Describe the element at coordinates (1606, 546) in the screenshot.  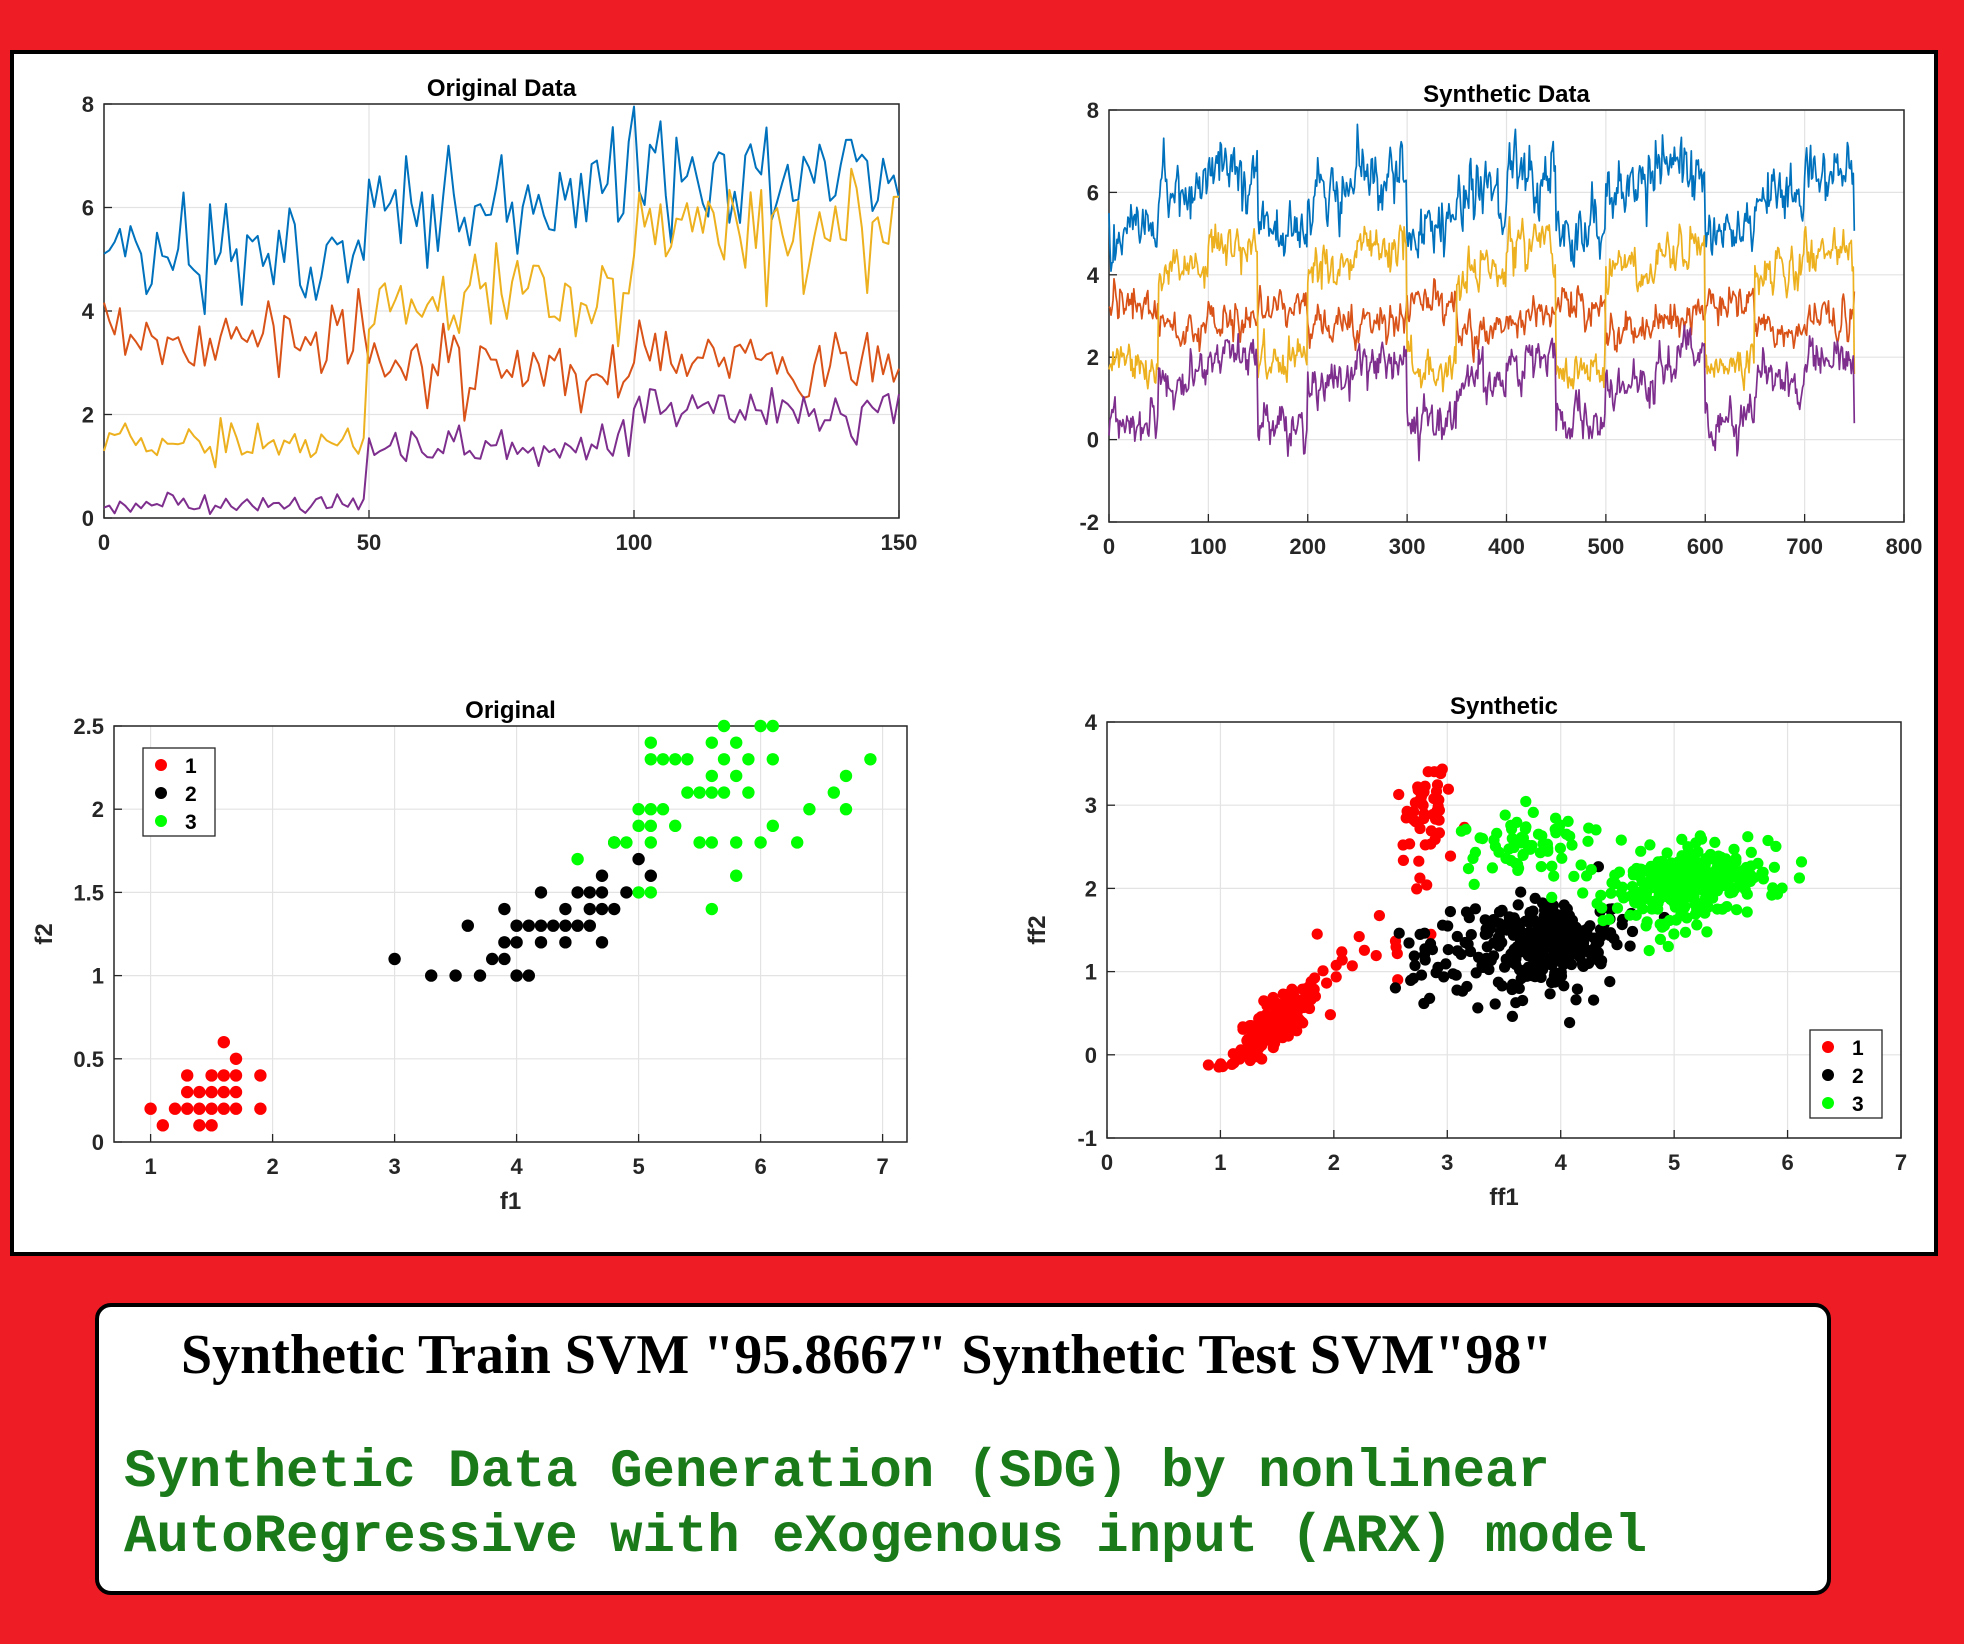
I see `x-tick-label: 500` at that location.